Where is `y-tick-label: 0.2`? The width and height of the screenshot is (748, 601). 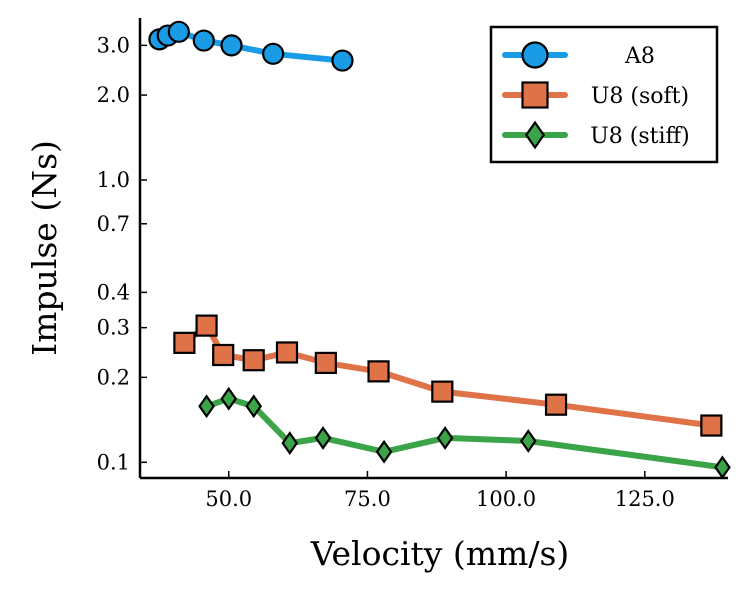 y-tick-label: 0.2 is located at coordinates (113, 377).